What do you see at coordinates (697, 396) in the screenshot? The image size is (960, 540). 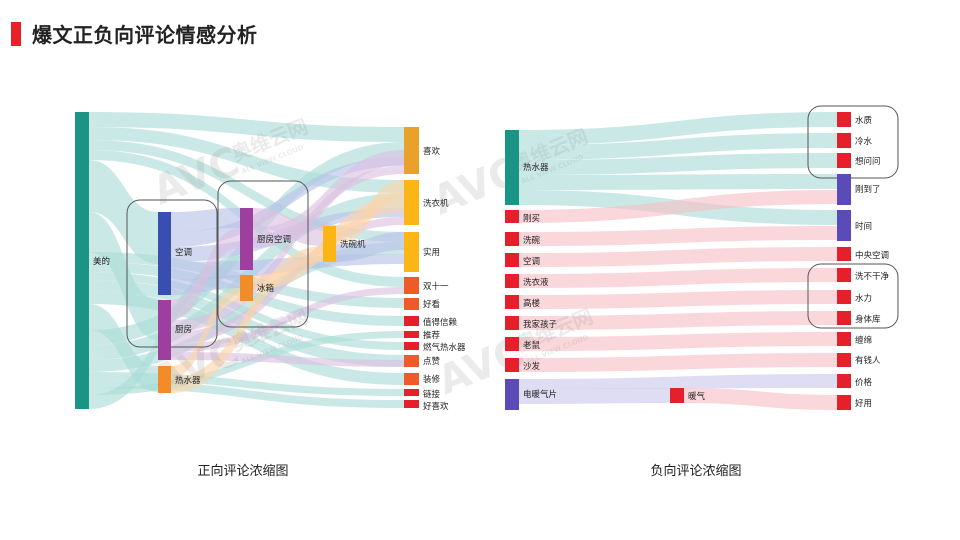 I see `negative-node-label-nuanqi: 暖气` at bounding box center [697, 396].